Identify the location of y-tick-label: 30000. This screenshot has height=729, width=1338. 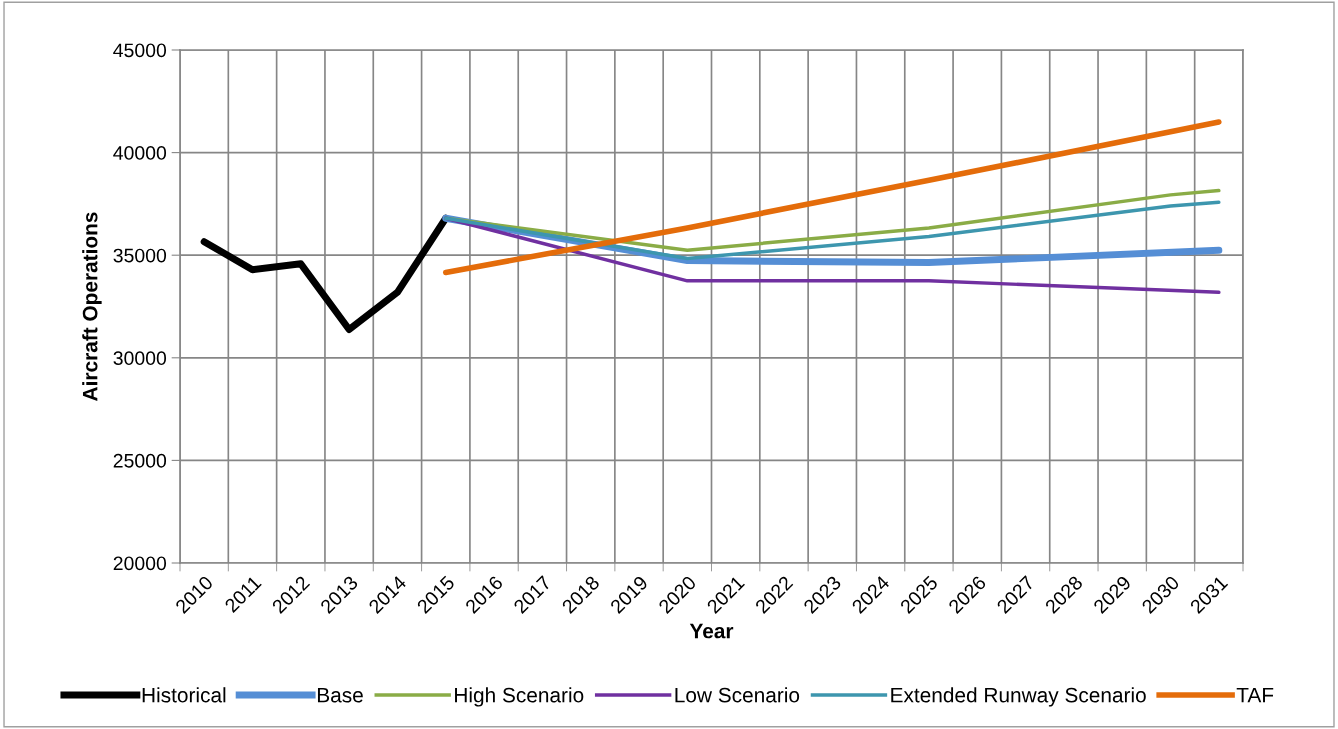
(140, 358).